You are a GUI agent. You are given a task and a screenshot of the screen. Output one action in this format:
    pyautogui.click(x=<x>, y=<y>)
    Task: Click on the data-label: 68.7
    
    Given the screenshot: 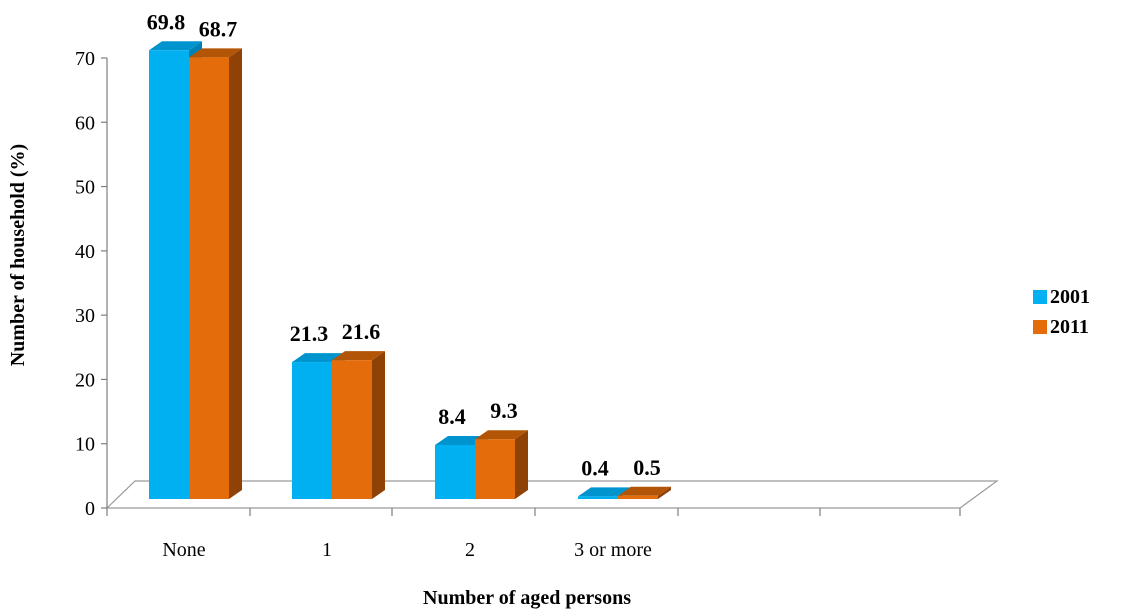 What is the action you would take?
    pyautogui.click(x=218, y=28)
    